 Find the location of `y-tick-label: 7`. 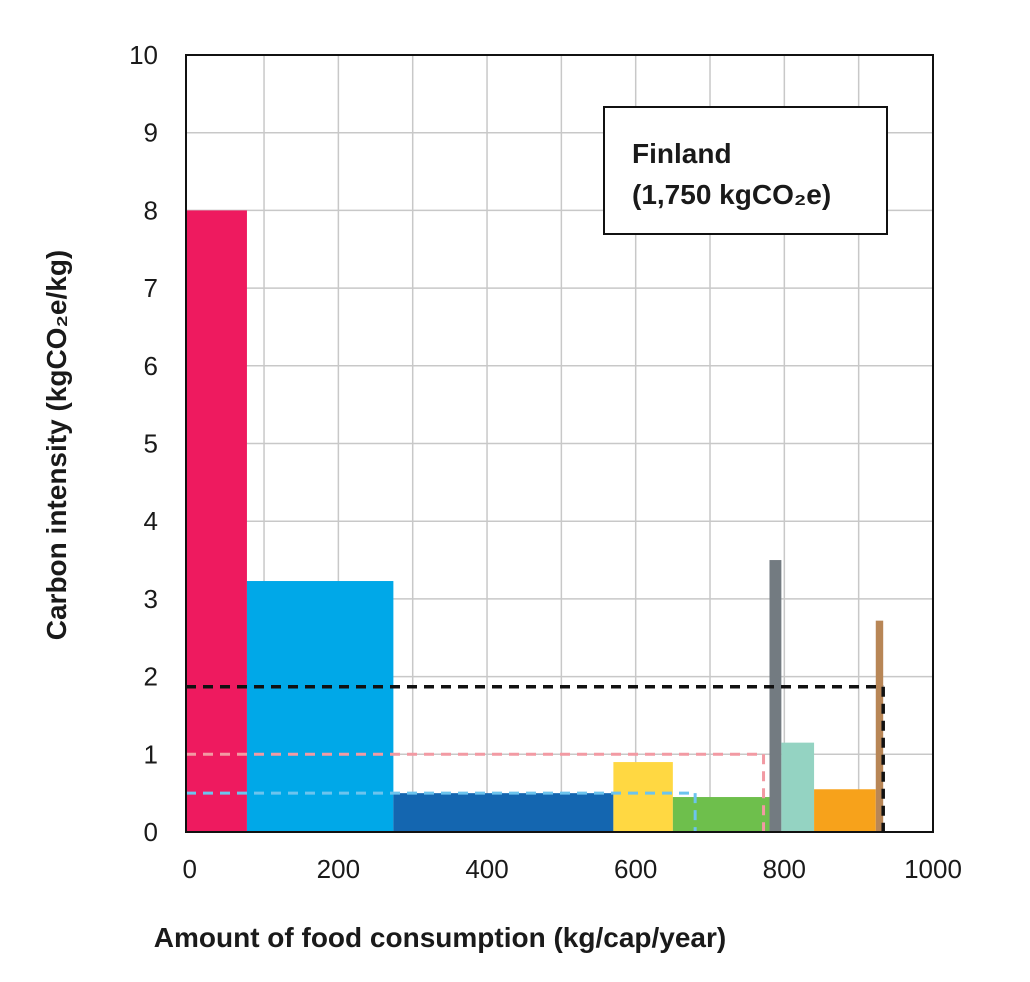

y-tick-label: 7 is located at coordinates (151, 288).